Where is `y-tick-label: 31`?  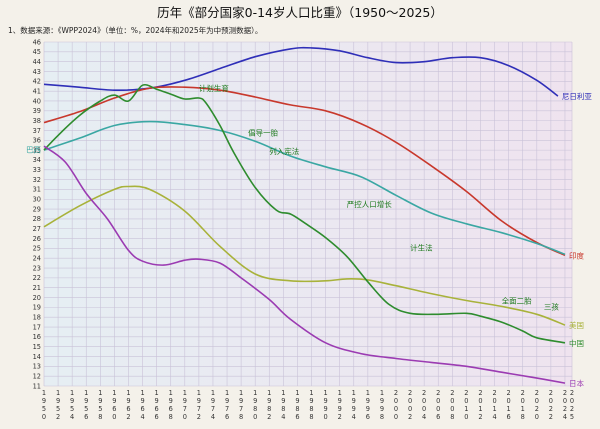
y-tick-label: 31 is located at coordinates (37, 190).